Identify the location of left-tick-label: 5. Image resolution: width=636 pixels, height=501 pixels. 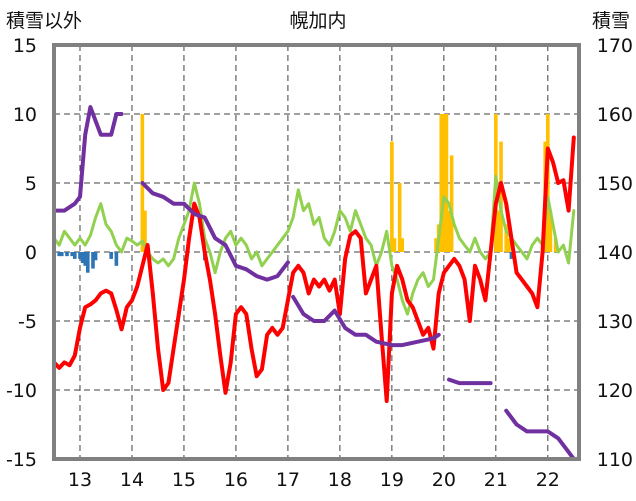
(31, 184).